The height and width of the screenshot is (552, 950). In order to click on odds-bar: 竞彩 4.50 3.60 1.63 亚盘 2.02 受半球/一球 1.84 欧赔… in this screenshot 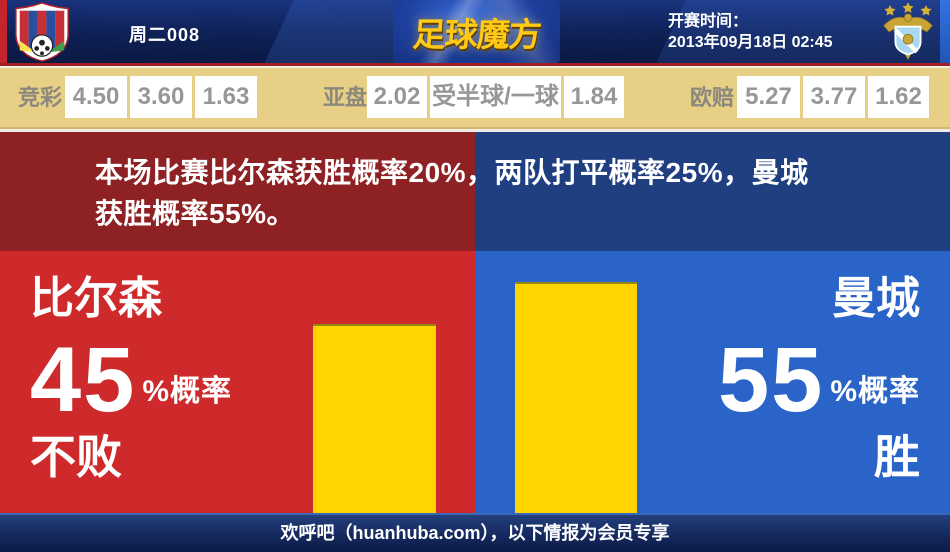, I will do `click(475, 97)`.